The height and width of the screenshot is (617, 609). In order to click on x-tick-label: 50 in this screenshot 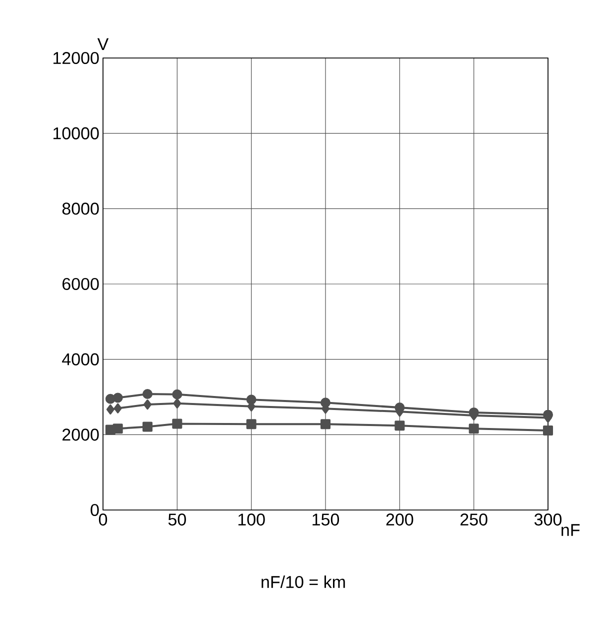, I will do `click(177, 520)`.